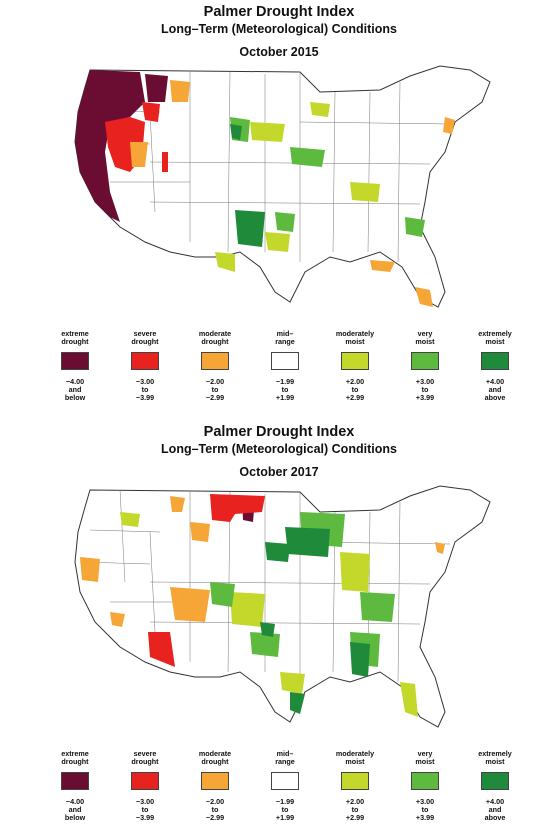  What do you see at coordinates (279, 472) in the screenshot?
I see `map-date: October 2017` at bounding box center [279, 472].